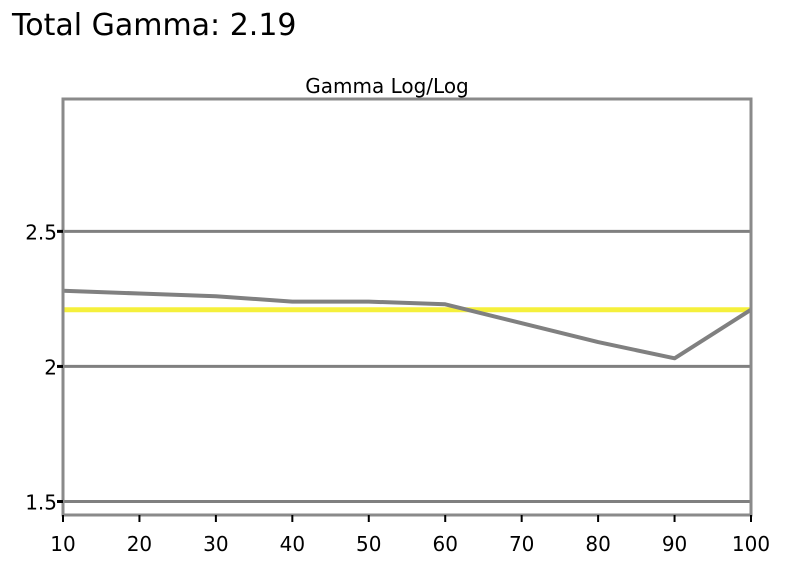 Image resolution: width=792 pixels, height=569 pixels. What do you see at coordinates (597, 544) in the screenshot?
I see `x-tick-label: 80` at bounding box center [597, 544].